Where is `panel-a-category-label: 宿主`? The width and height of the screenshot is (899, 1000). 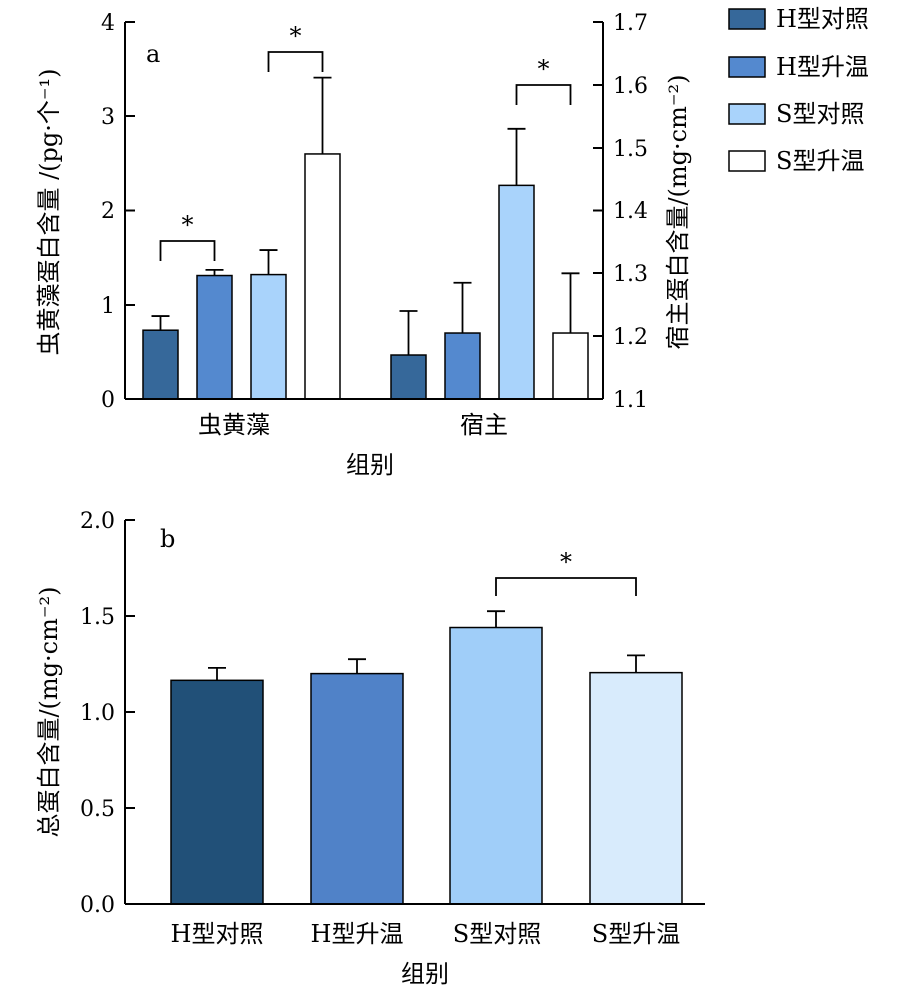
panel-a-category-label: 宿主 is located at coordinates (484, 425).